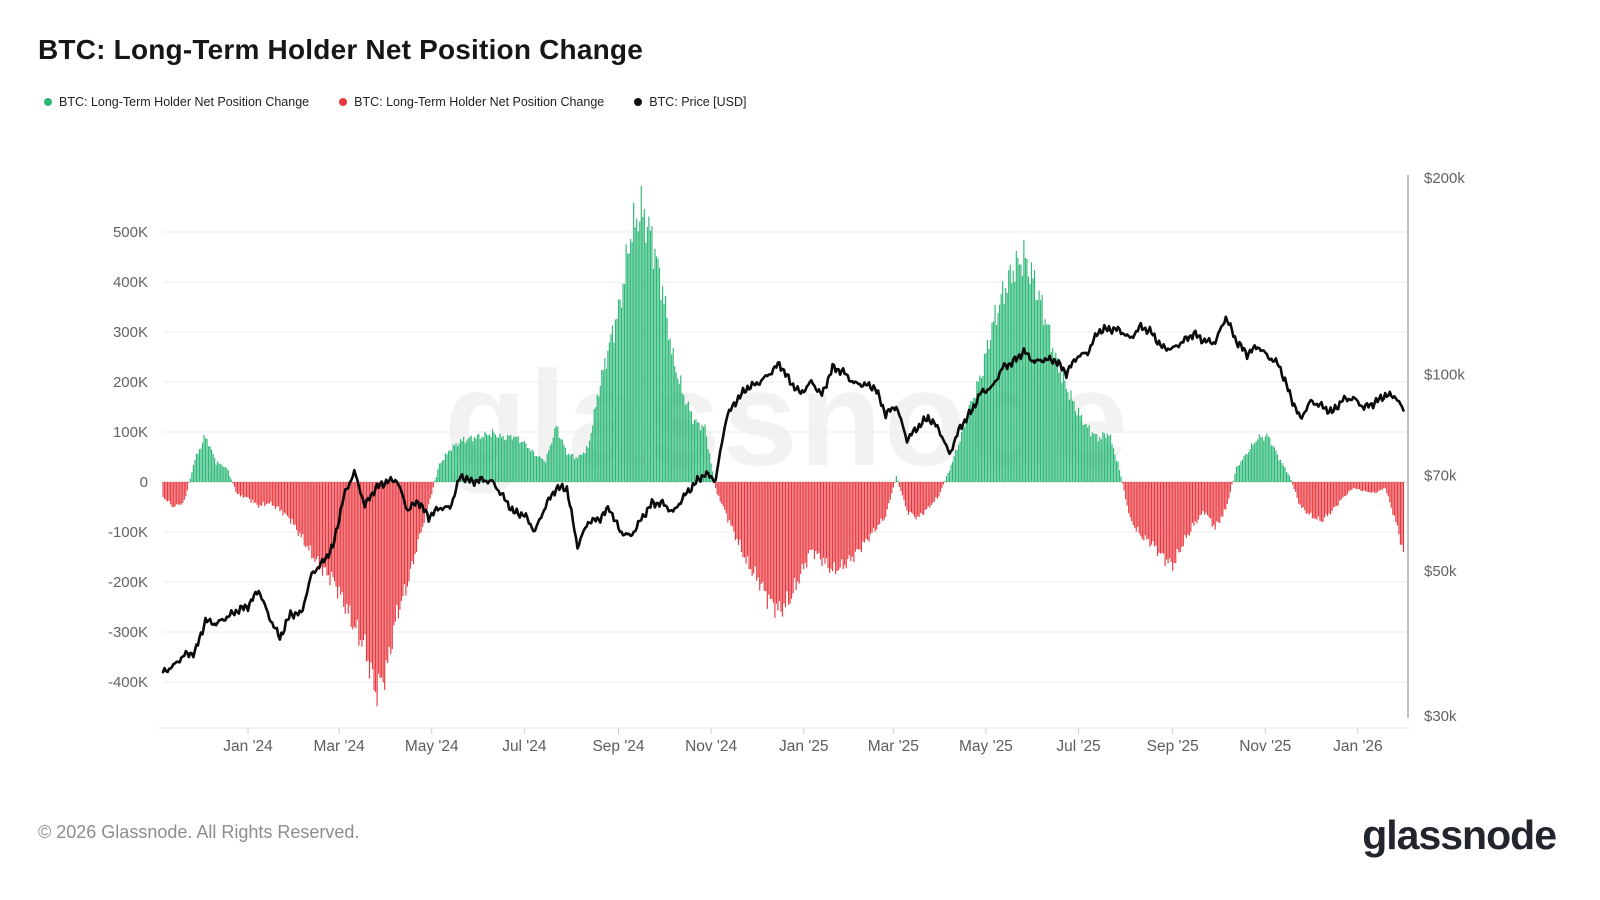  What do you see at coordinates (1444, 447) in the screenshot?
I see `right-axis-labels: $200k $100k $70k $50k $30k` at bounding box center [1444, 447].